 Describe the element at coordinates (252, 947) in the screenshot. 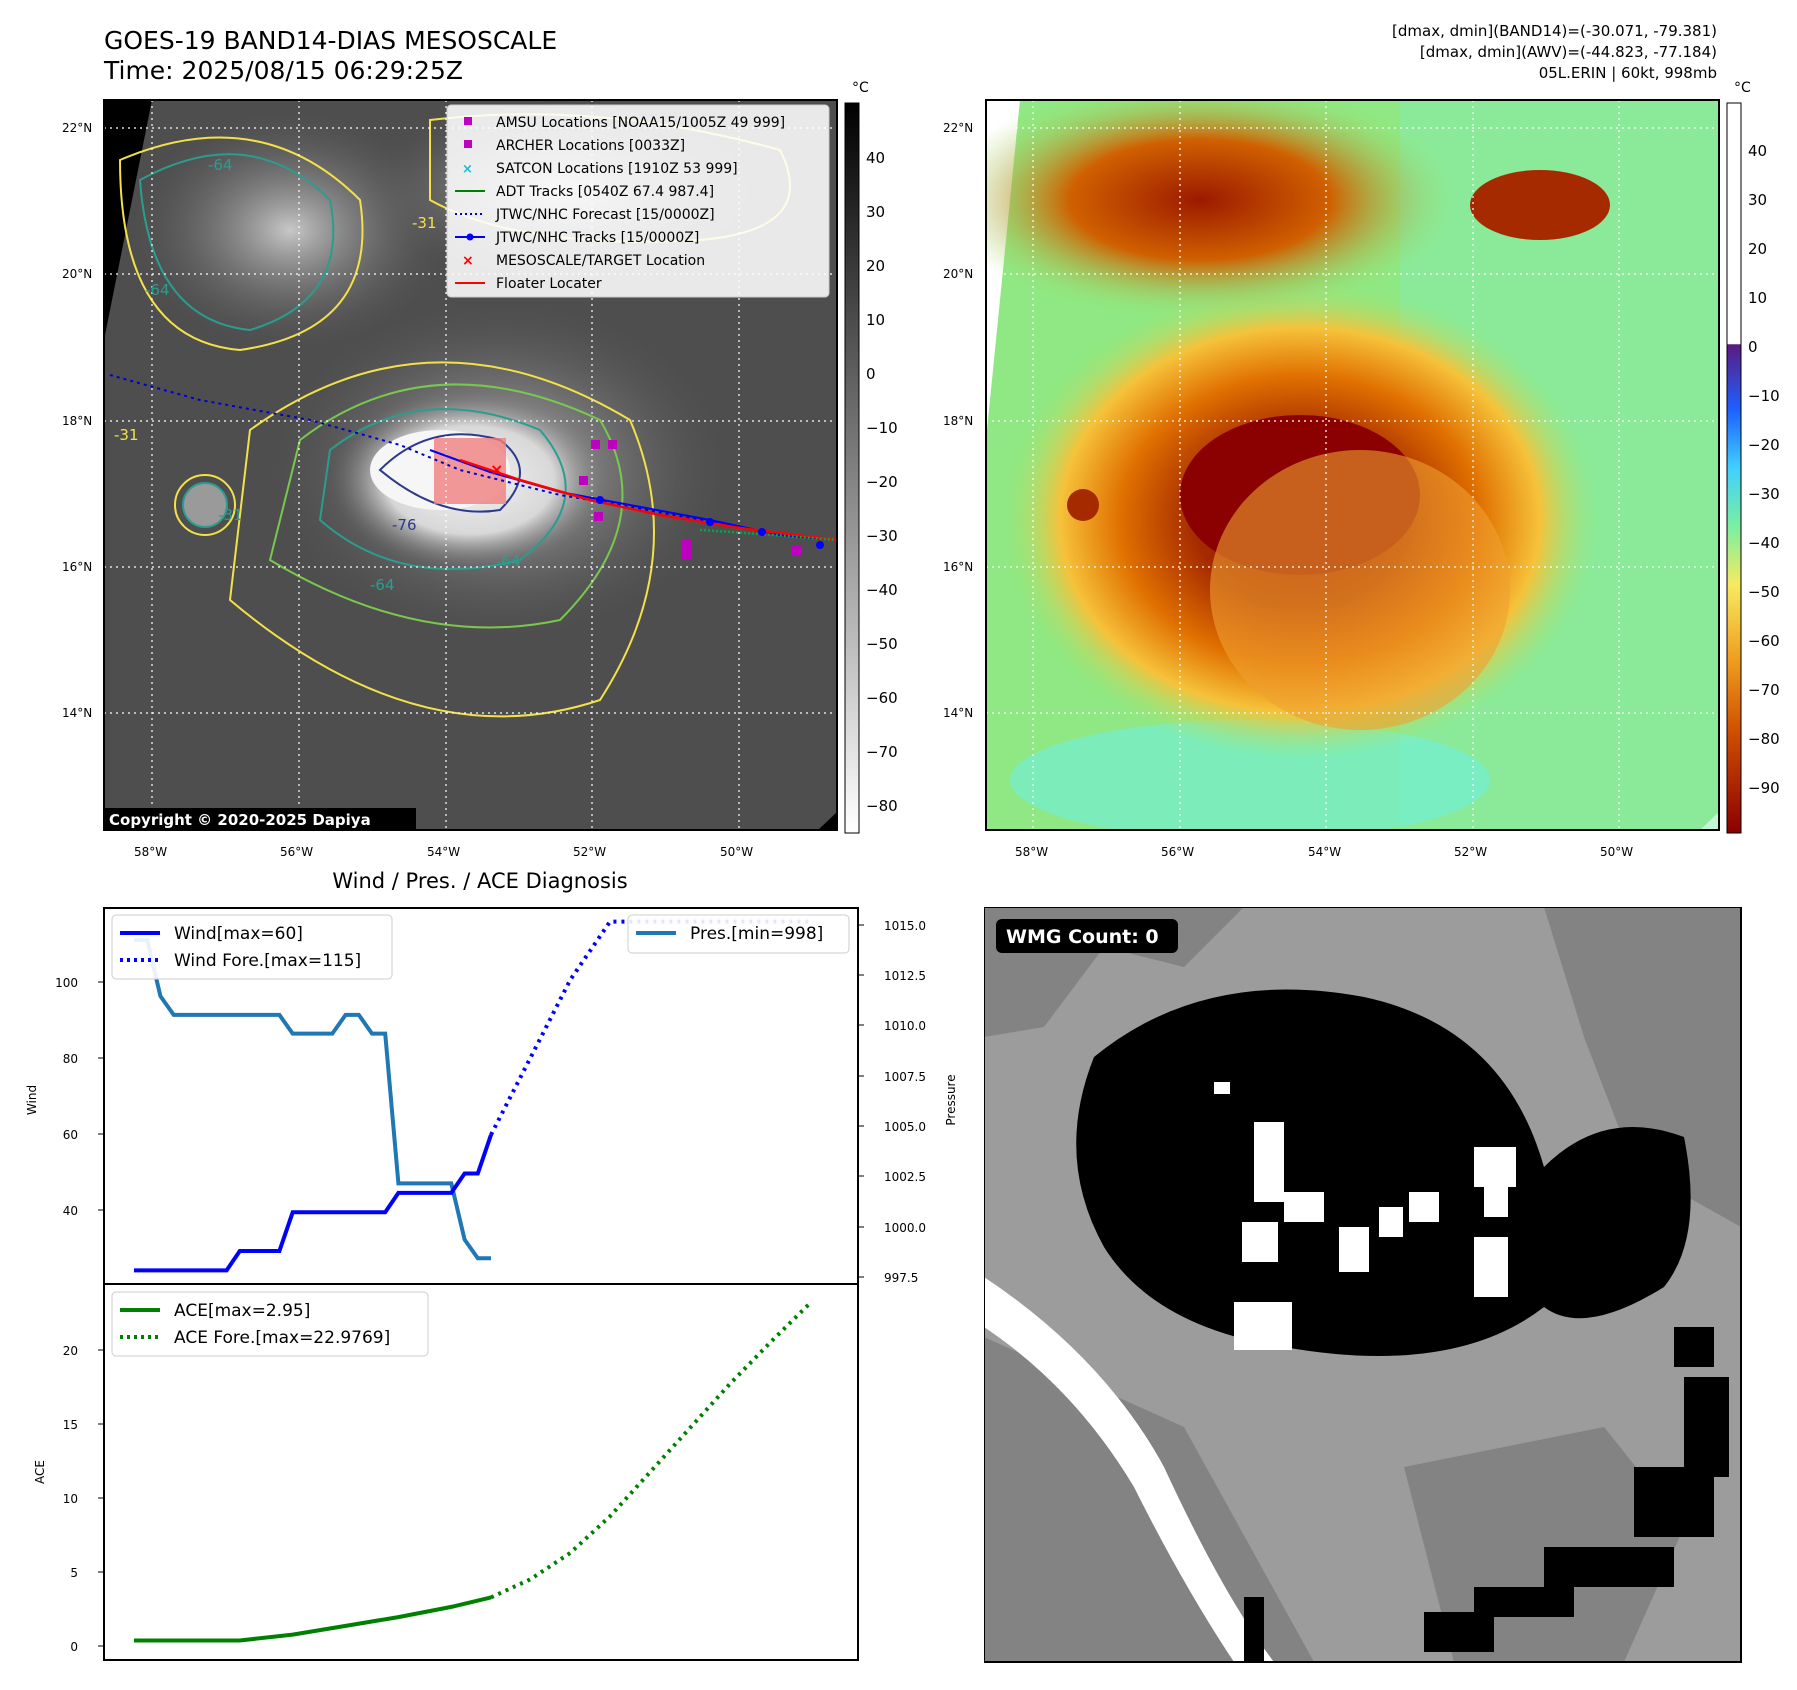

I see `wind-legend: Wind[max=60] Wind Fore.[max=115]` at that location.